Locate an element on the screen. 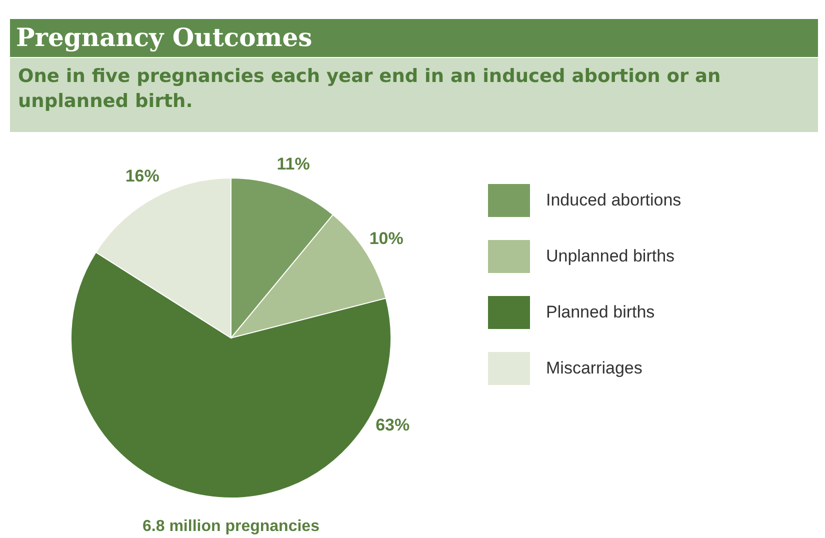 The width and height of the screenshot is (825, 538). text: 6.8 million pregnancies is located at coordinates (231, 527).